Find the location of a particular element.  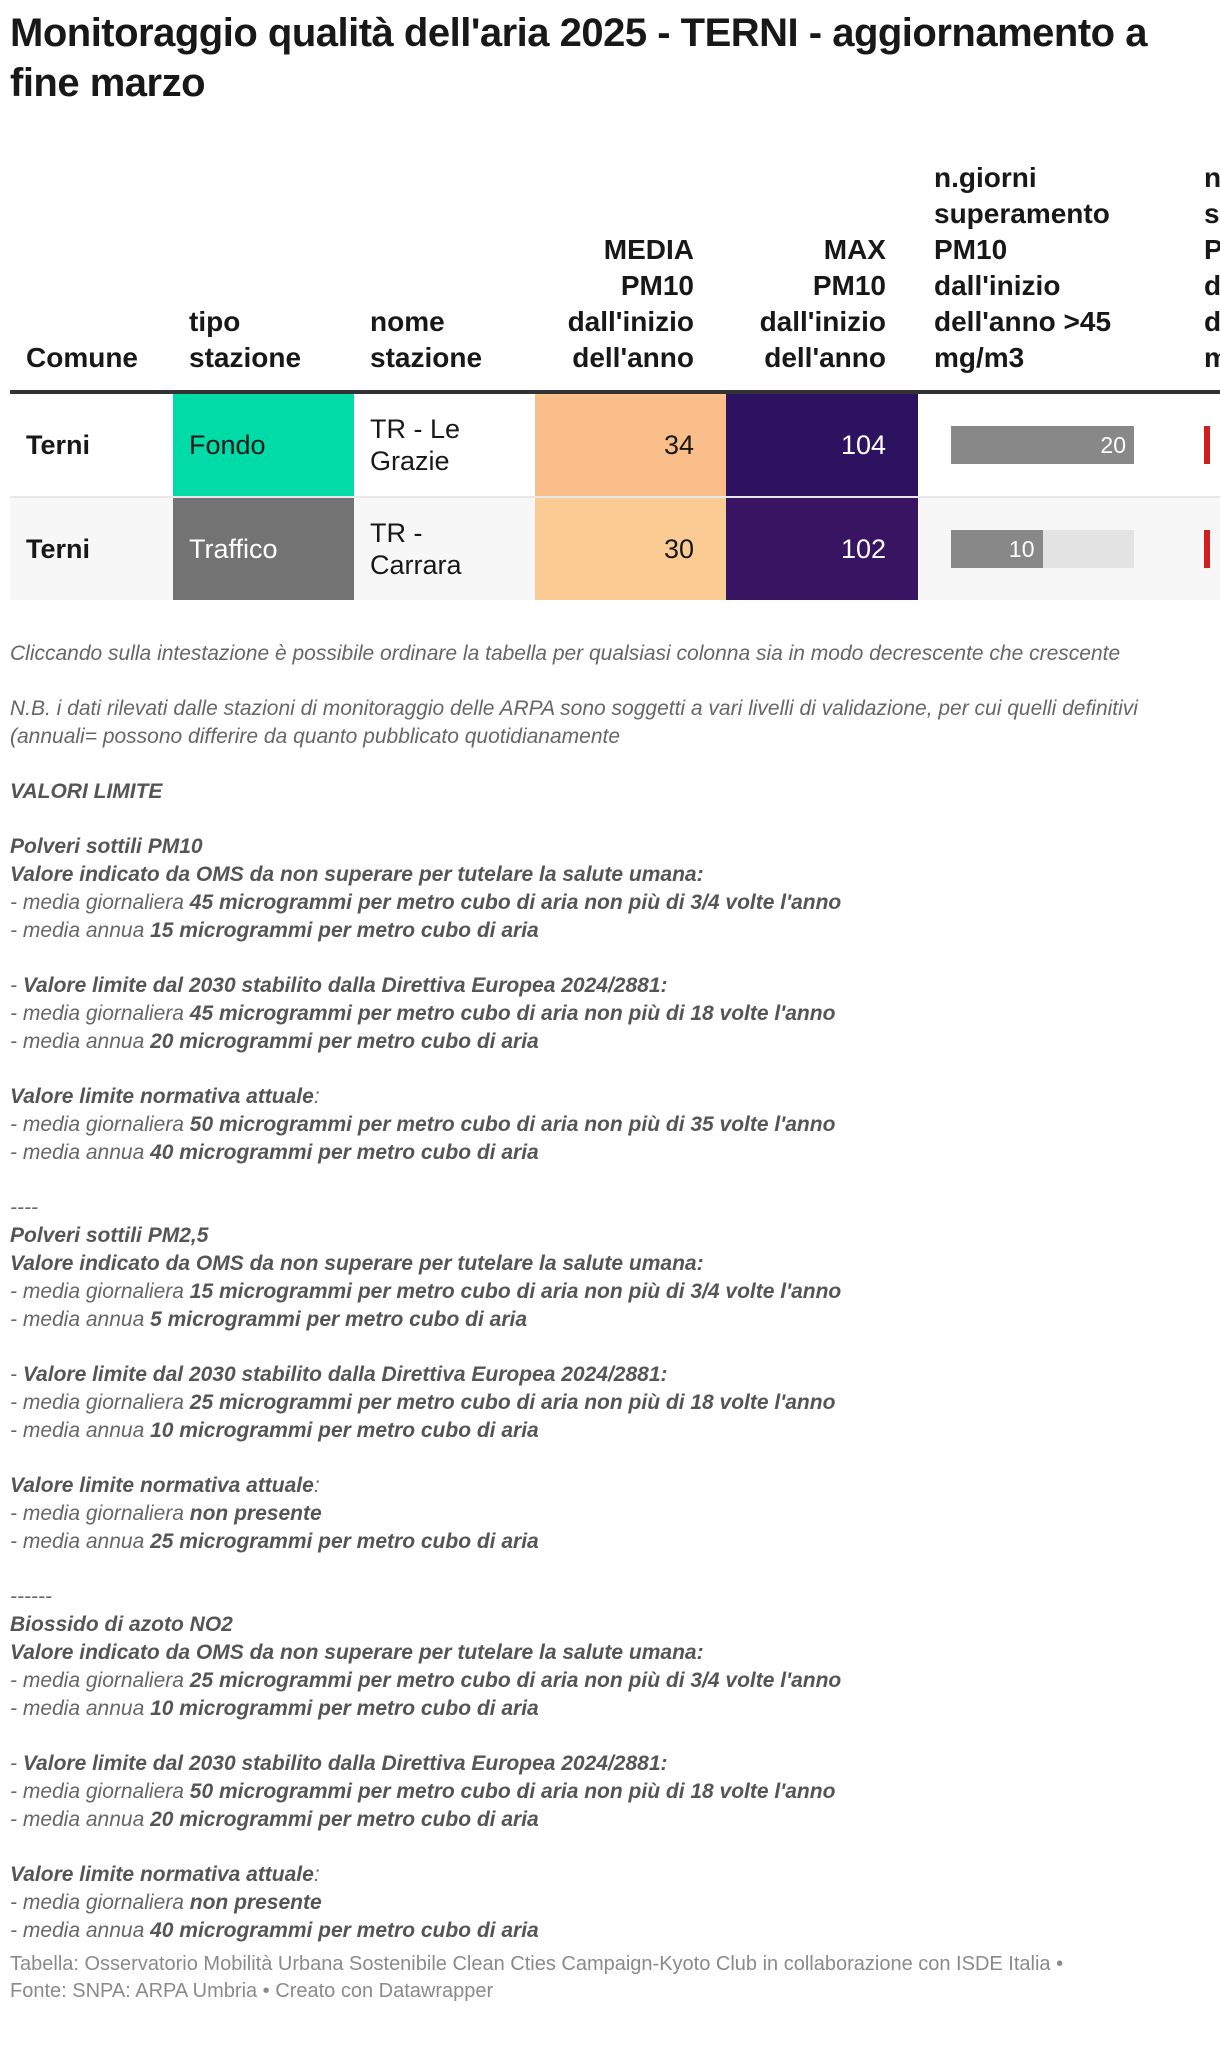

header-line: n is located at coordinates (1212, 177).